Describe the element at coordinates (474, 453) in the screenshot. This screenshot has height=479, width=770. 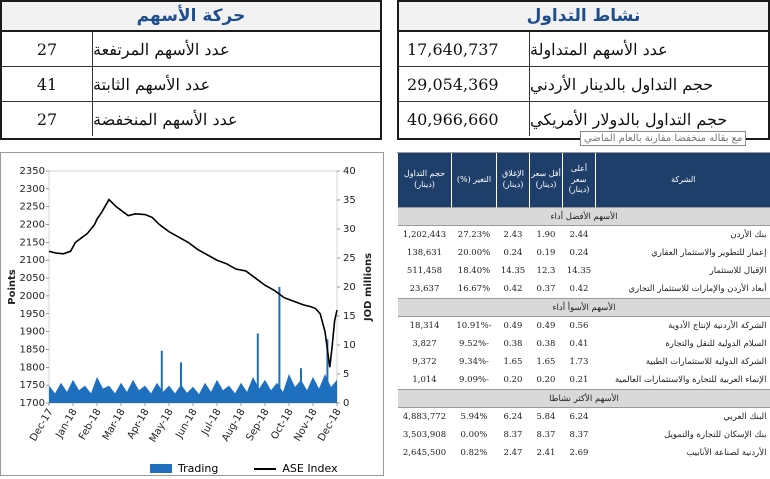
I see `change-pct: 0.82%` at that location.